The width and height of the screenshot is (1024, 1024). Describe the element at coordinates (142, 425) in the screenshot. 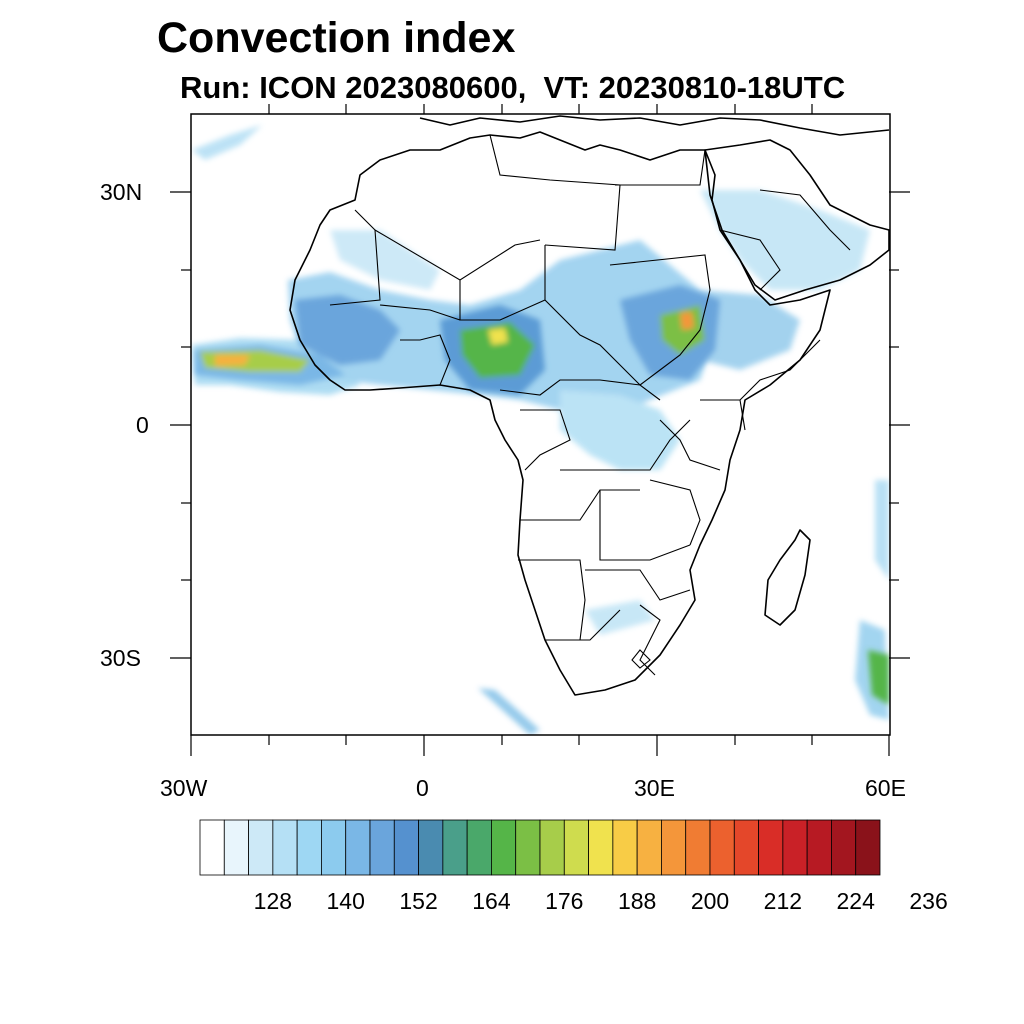

I see `y-tick-label: 0` at that location.